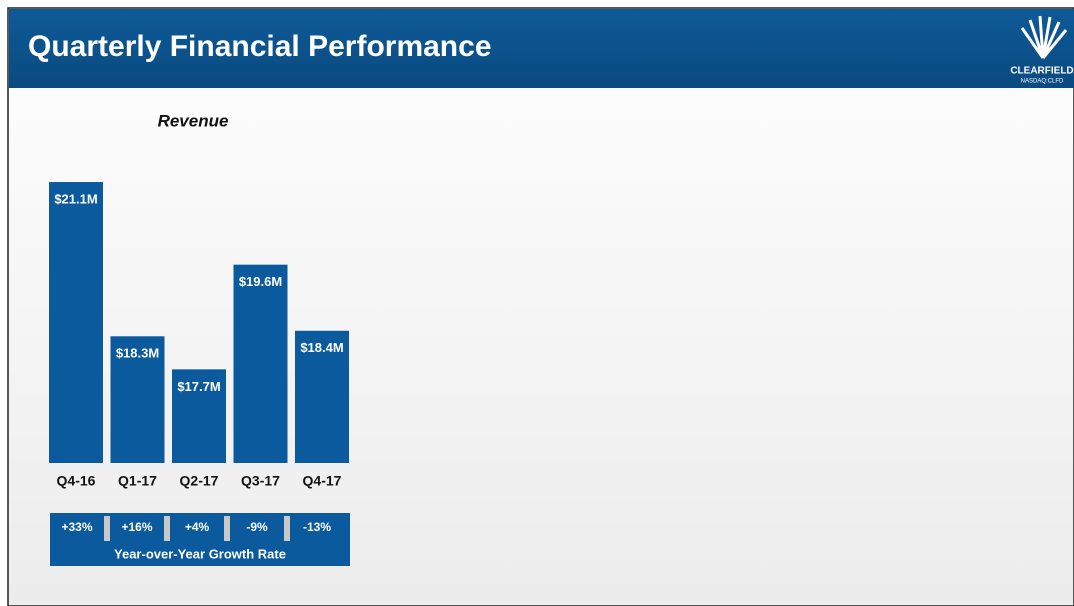 Image resolution: width=1074 pixels, height=606 pixels. Describe the element at coordinates (1041, 71) in the screenshot. I see `logo-name: CLEARFIELD` at that location.